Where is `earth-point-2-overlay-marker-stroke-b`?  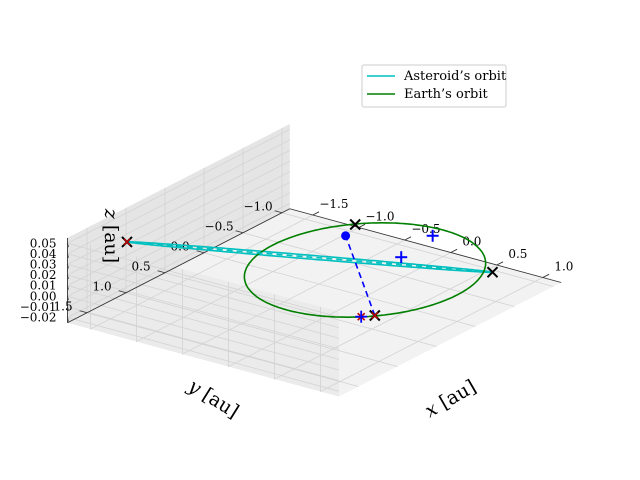 earth-point-2-overlay-marker-stroke-b is located at coordinates (375, 315).